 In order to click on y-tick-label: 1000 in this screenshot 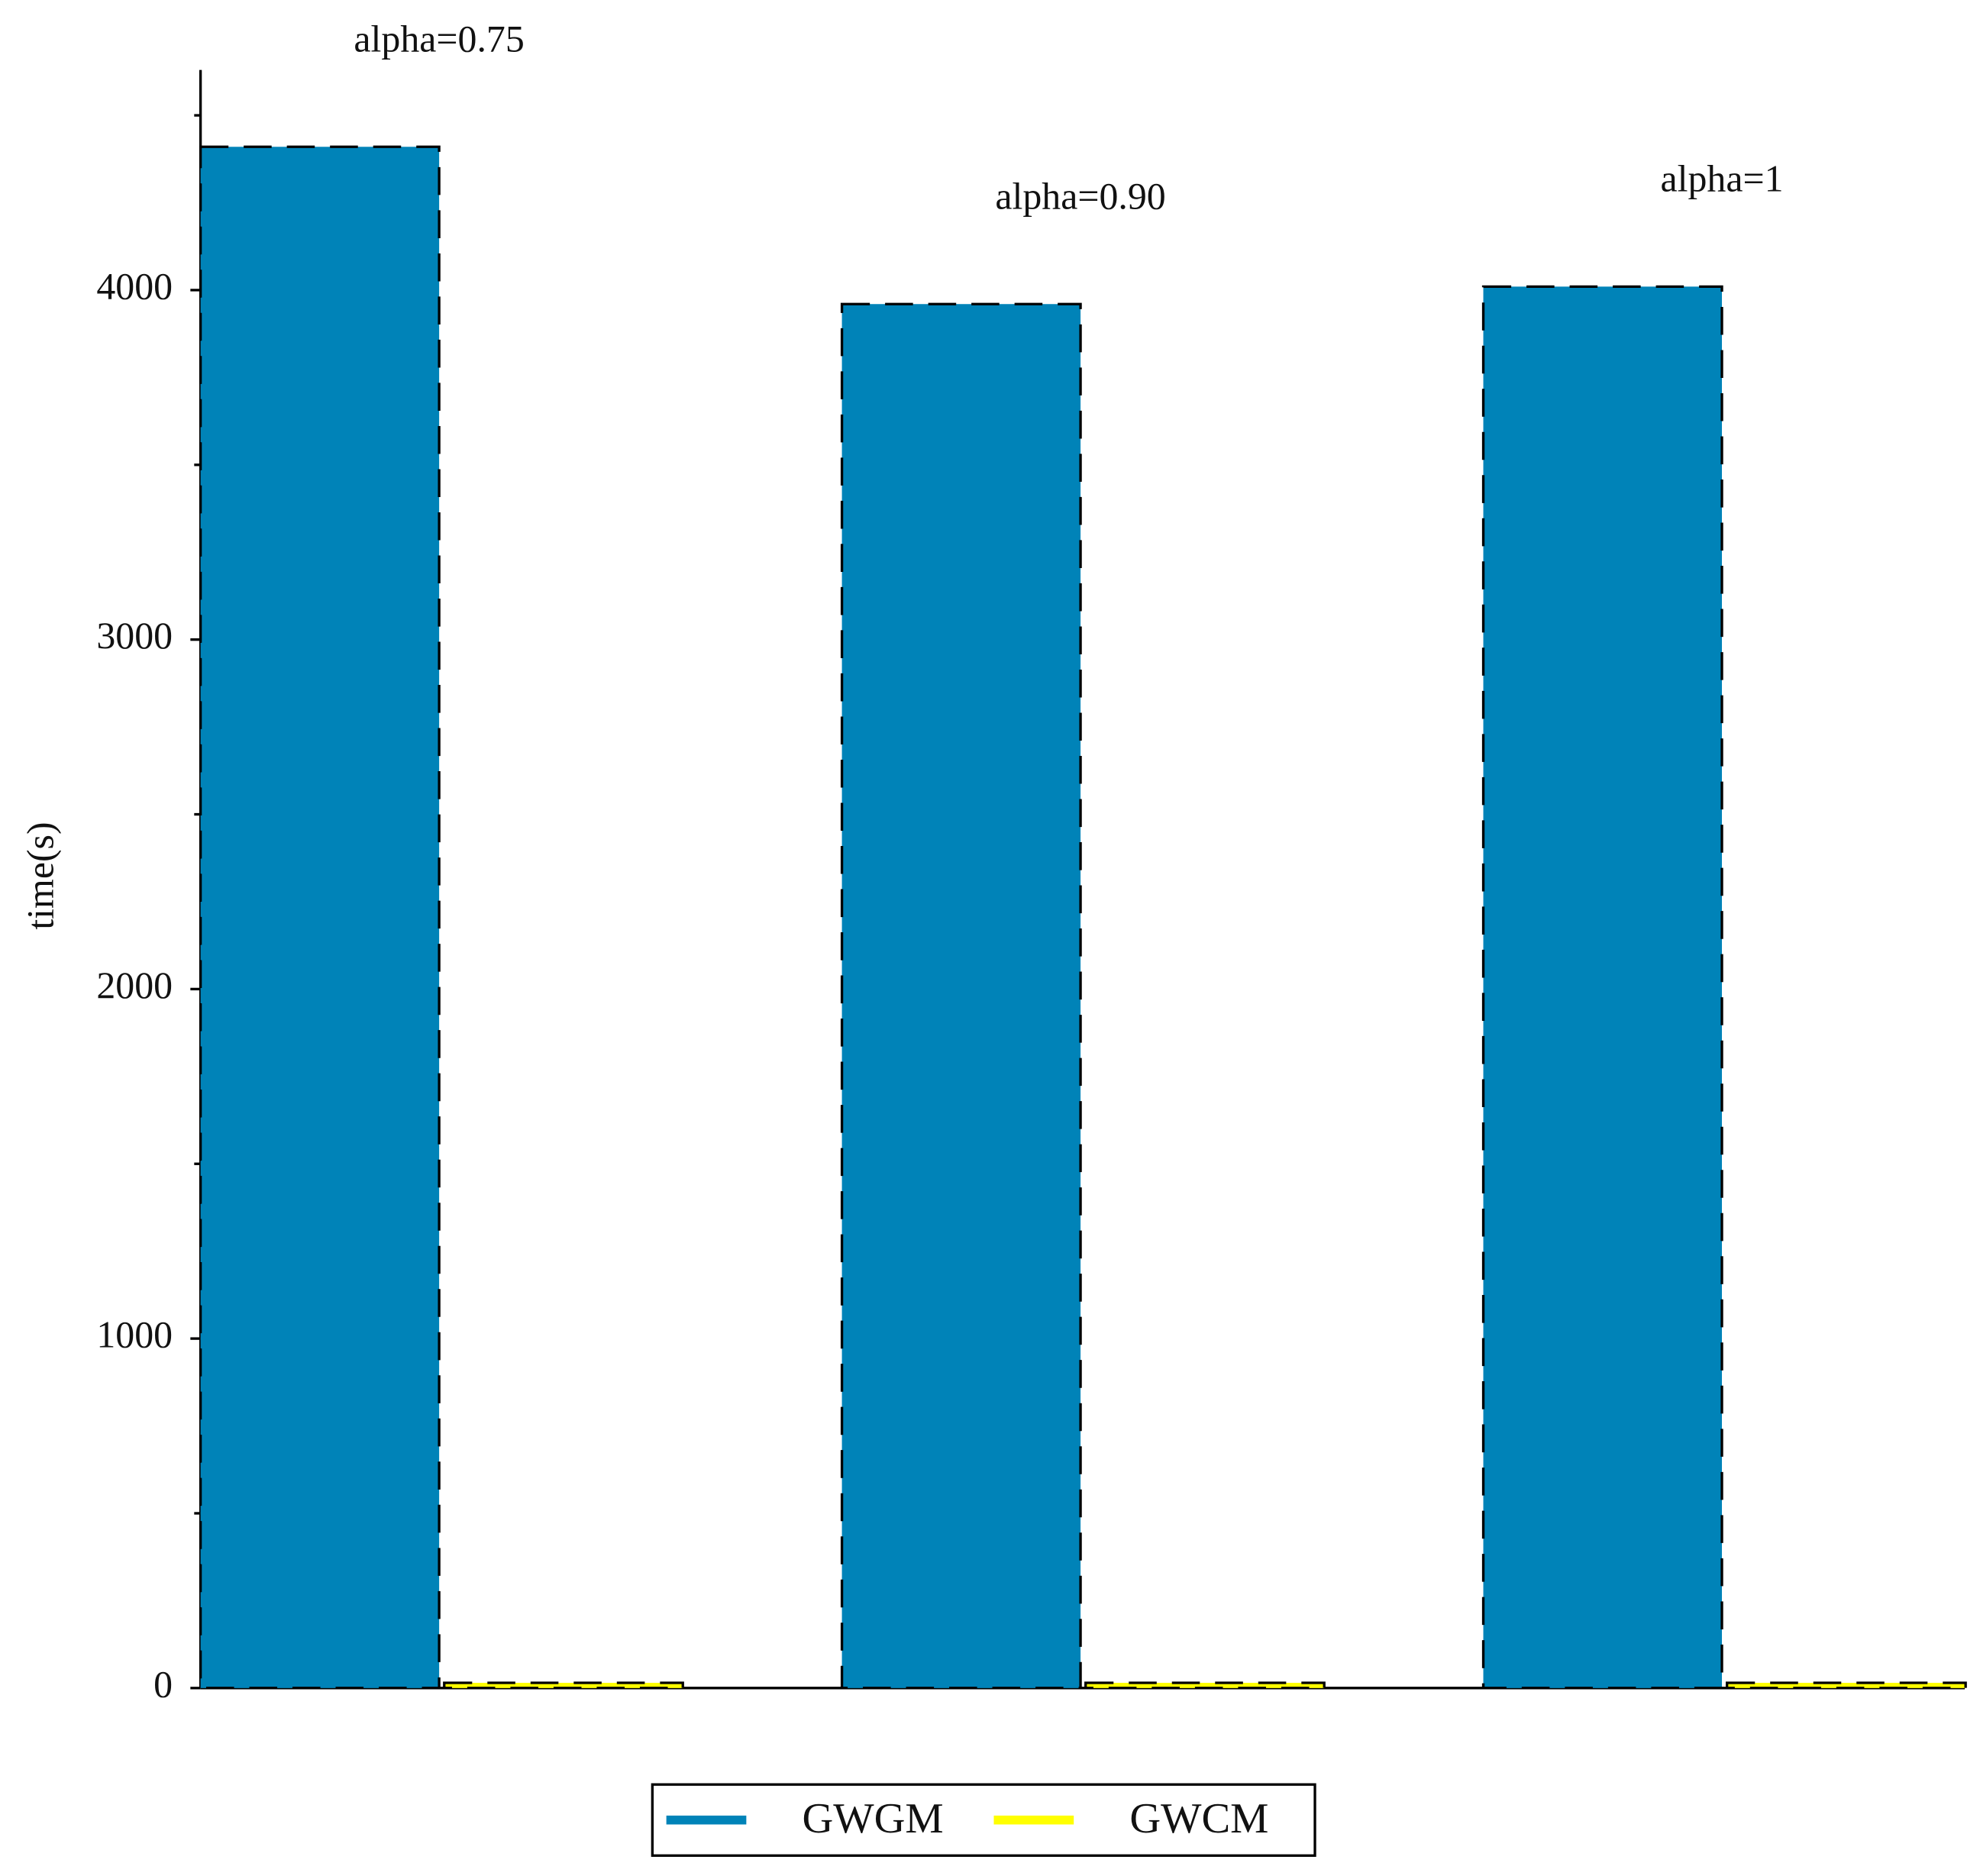, I will do `click(134, 1335)`.